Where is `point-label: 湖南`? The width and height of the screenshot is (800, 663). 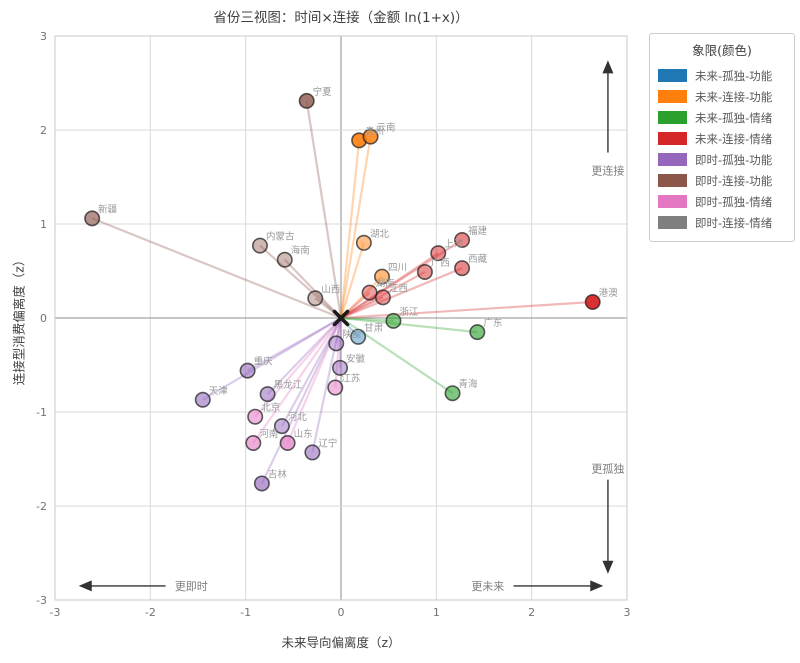
point-label: 湖南 is located at coordinates (385, 284).